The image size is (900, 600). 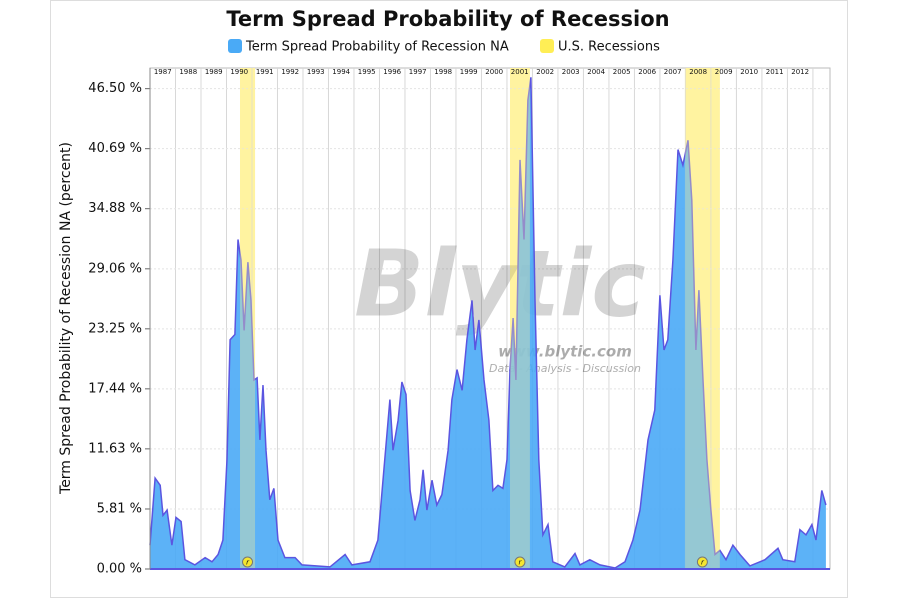 I want to click on x-tick-label: 1996, so click(x=392, y=72).